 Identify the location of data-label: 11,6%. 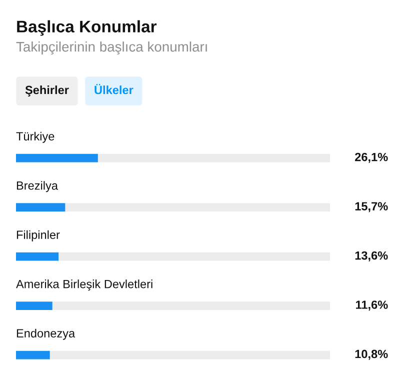
(372, 305).